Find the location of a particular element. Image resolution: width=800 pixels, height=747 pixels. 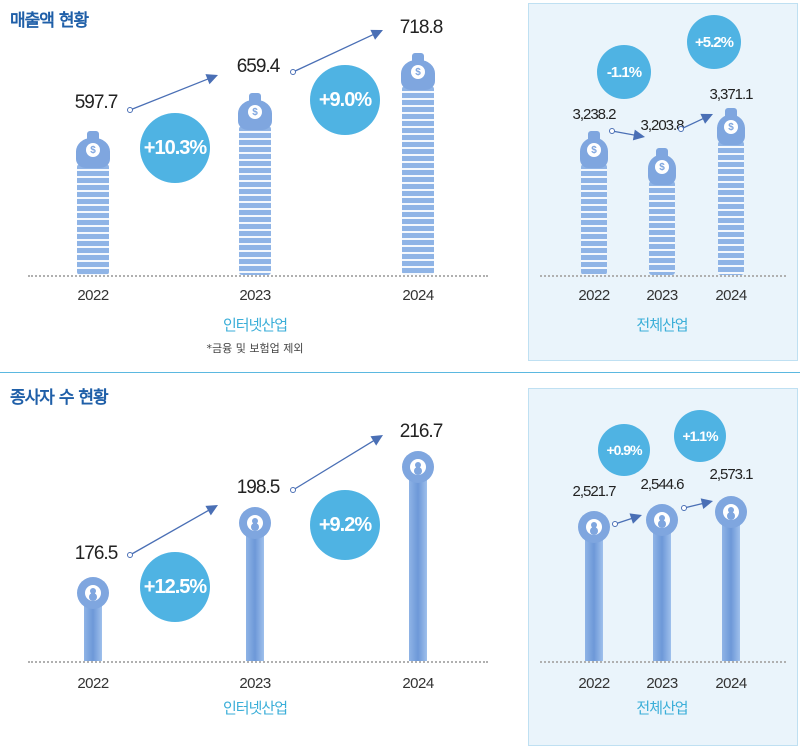

value-label: 2,544.6 is located at coordinates (662, 484).